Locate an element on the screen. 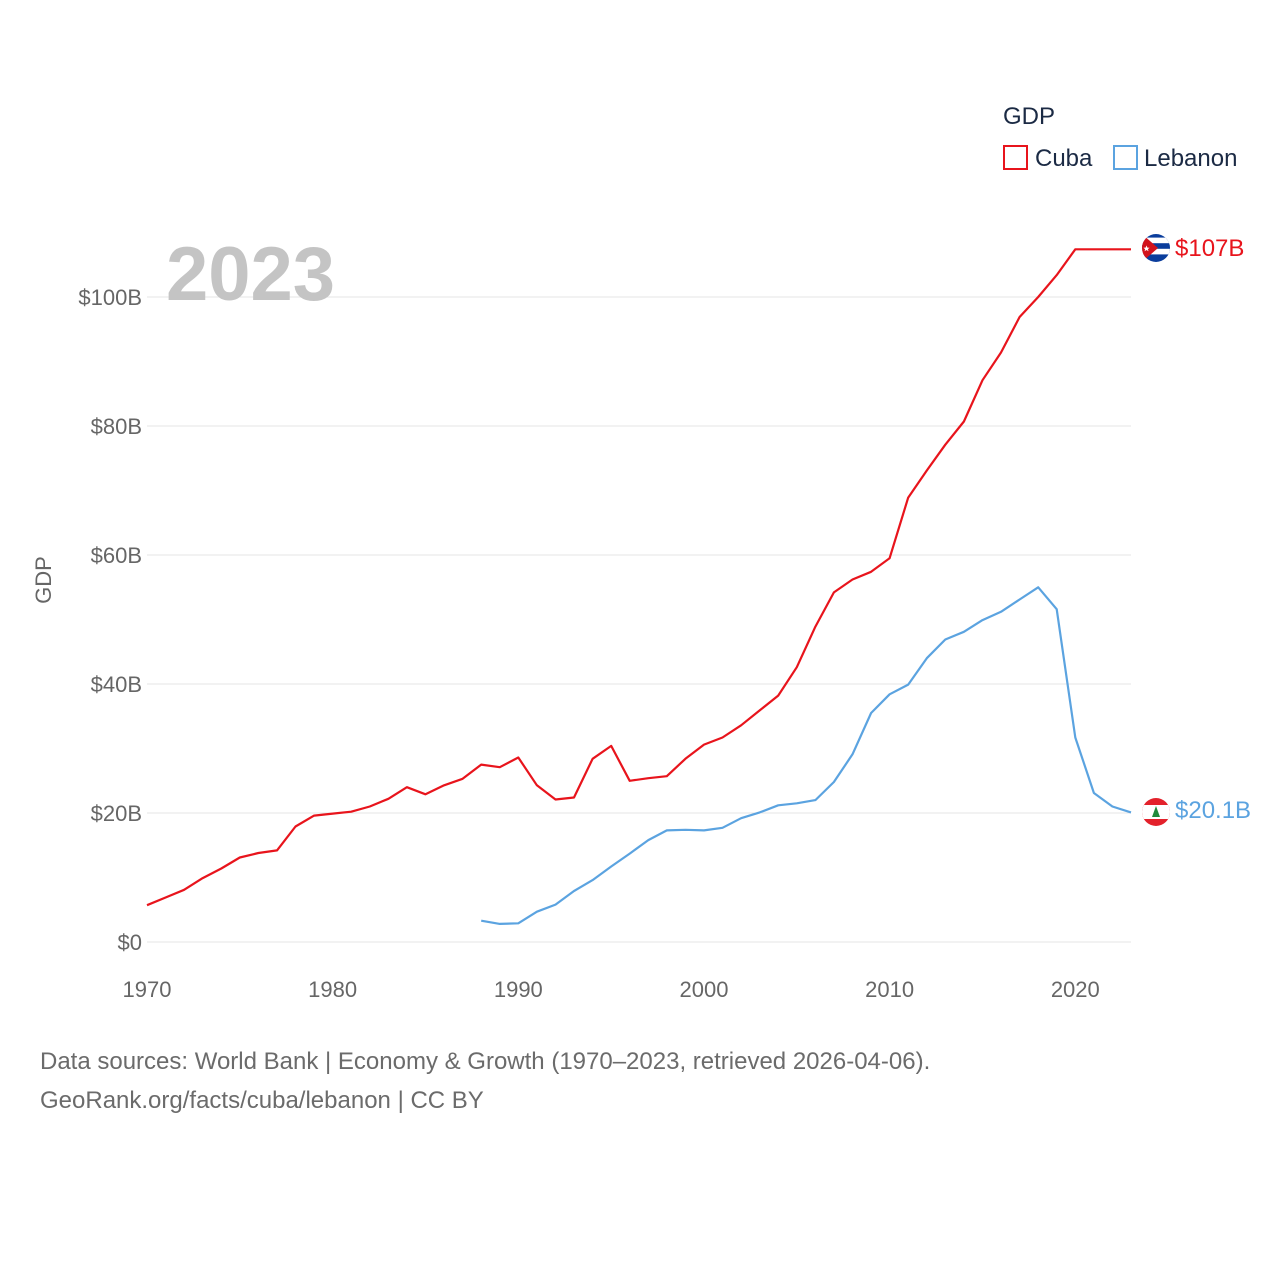 The width and height of the screenshot is (1280, 1280). x-axis-ticks: 1970 1980 1990 2000 2010 2020 is located at coordinates (611, 989).